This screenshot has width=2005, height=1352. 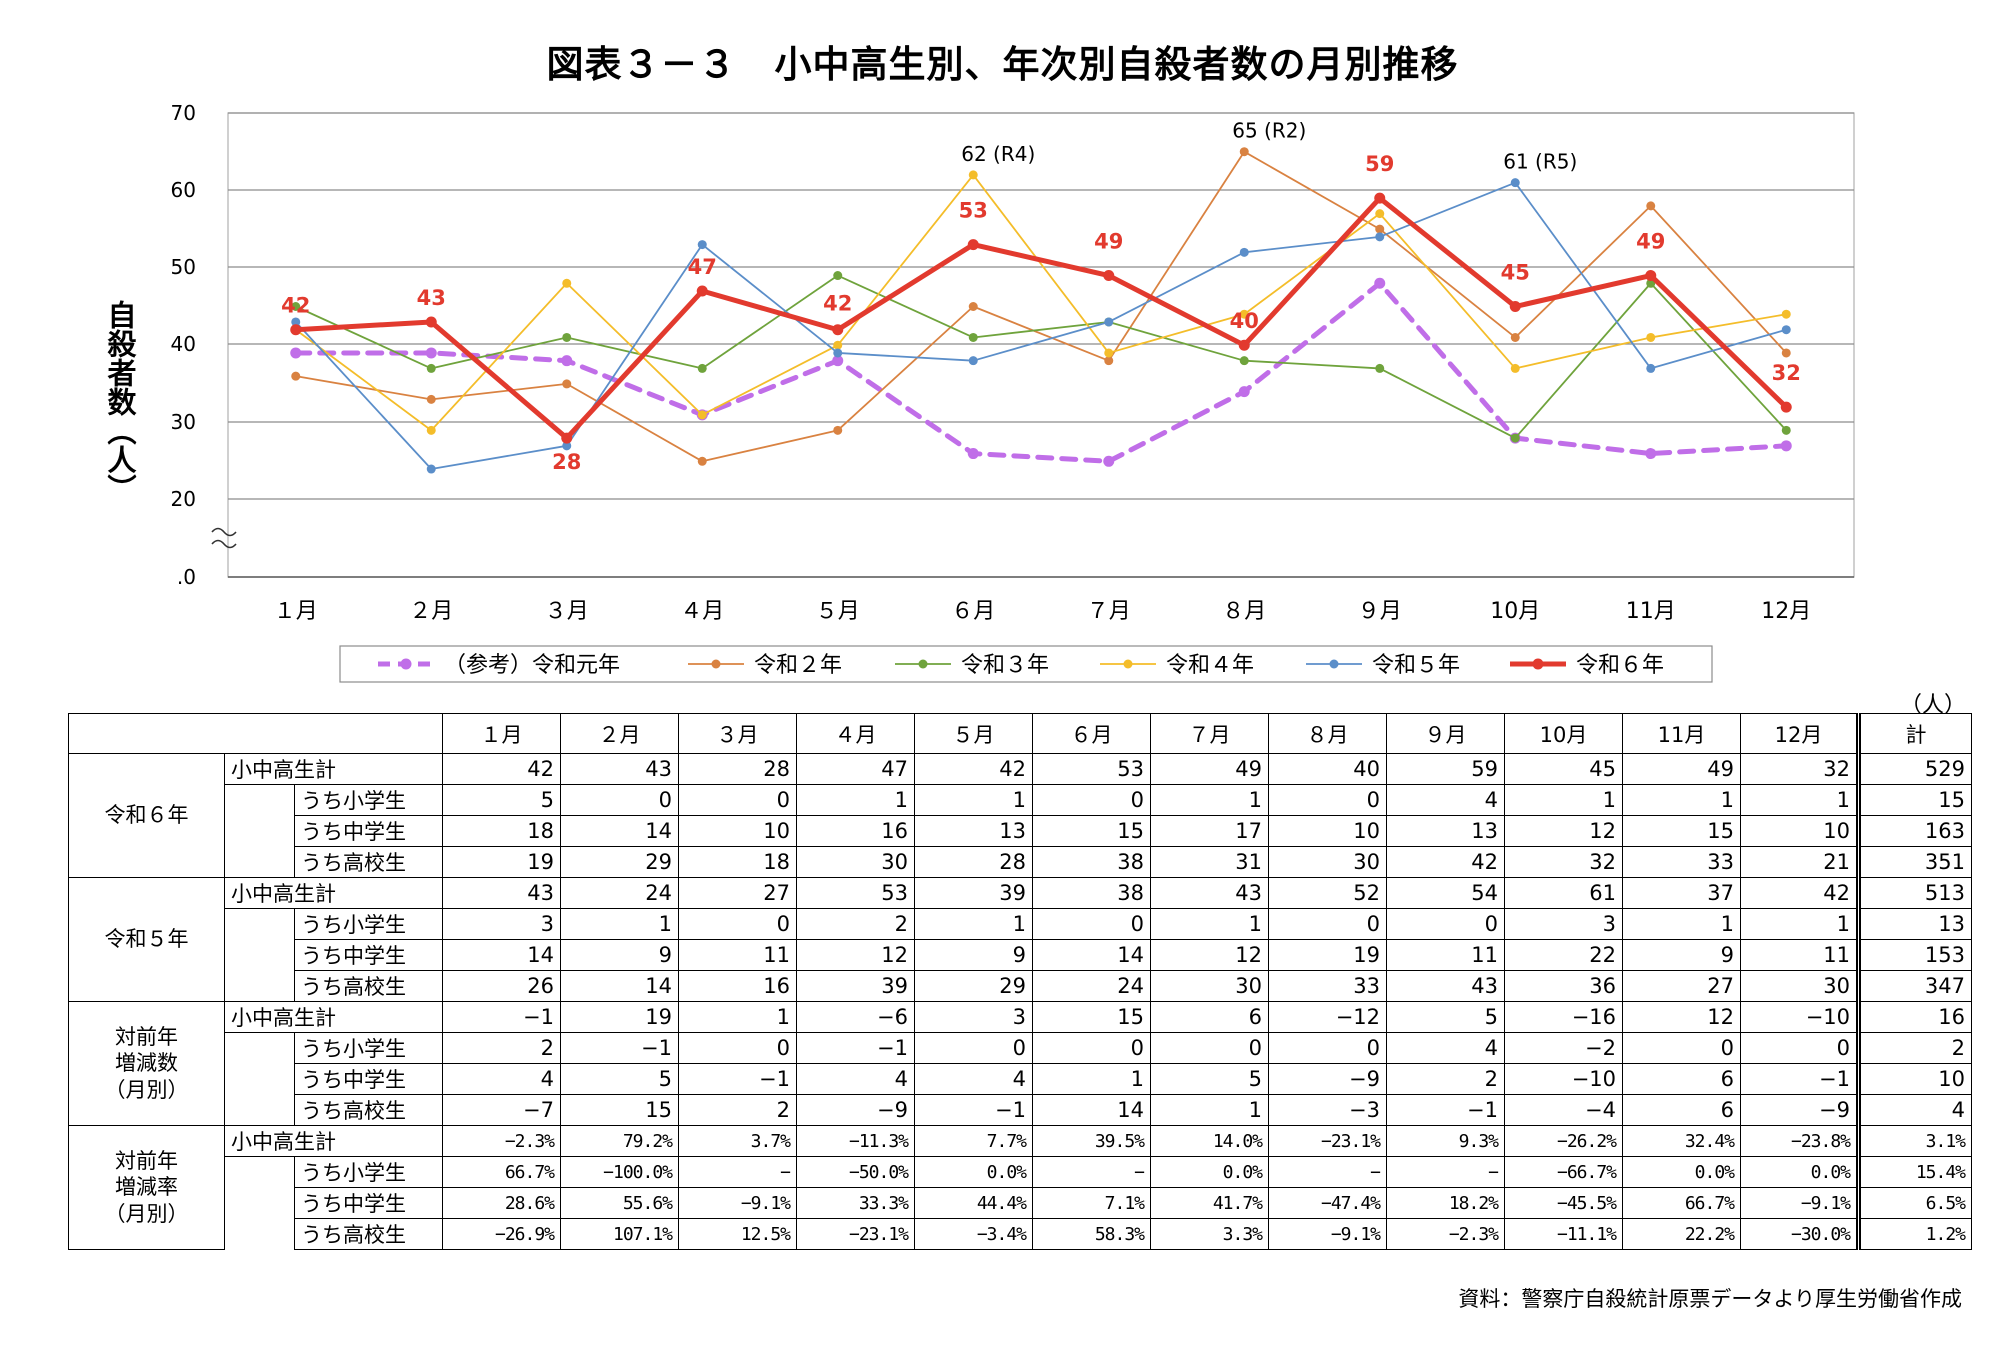 What do you see at coordinates (1800, 733) in the screenshot?
I see `month-header: 12月` at bounding box center [1800, 733].